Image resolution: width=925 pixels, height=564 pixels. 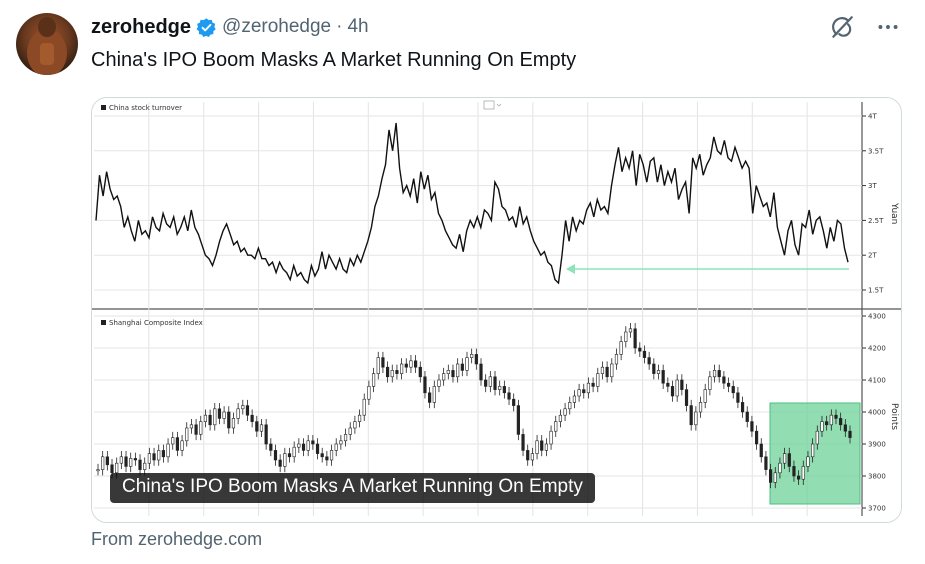 I want to click on y-tick-label: 3T, so click(x=872, y=186).